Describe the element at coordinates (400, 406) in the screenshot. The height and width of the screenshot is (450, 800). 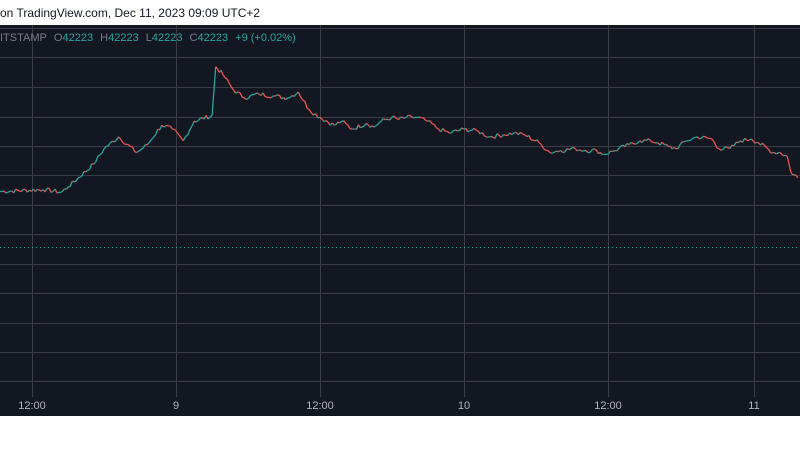
I see `time-axis: 12:00 9 12:00 10 12:00 11` at that location.